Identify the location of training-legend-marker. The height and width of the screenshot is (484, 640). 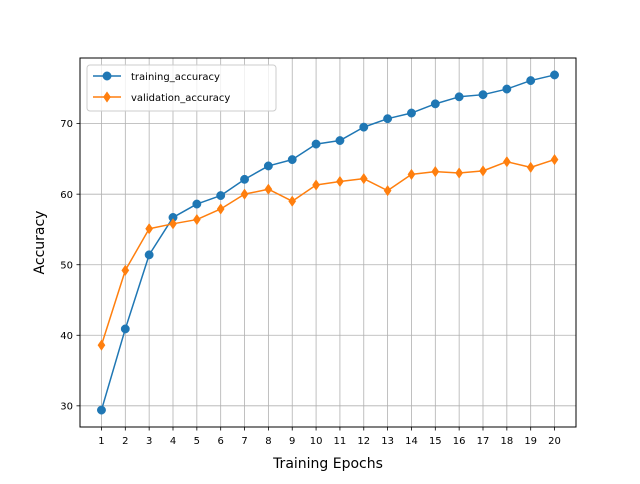
(107, 76).